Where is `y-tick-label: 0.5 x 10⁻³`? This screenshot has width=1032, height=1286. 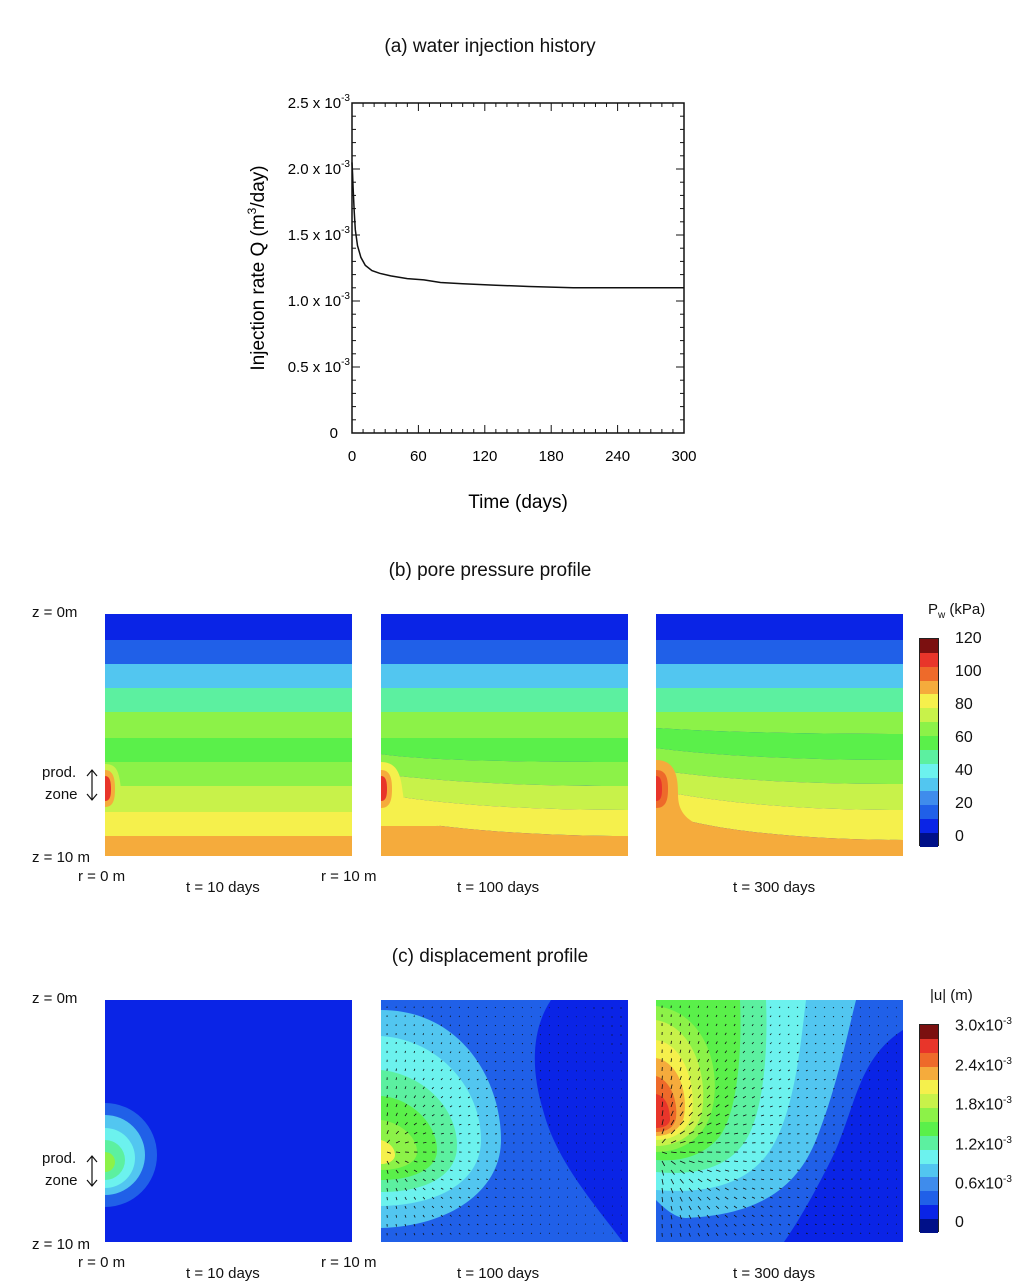
y-tick-label: 0.5 x 10⁻³ is located at coordinates (319, 366).